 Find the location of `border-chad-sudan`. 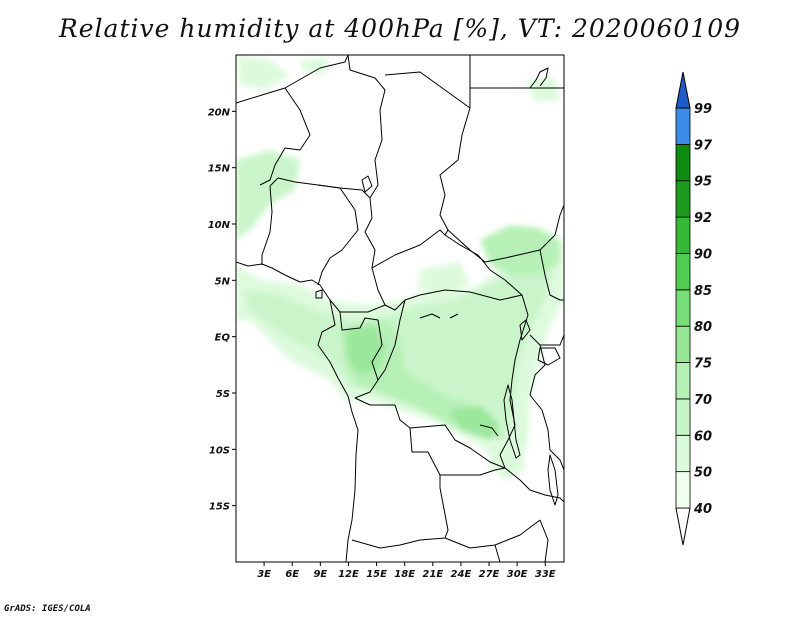

border-chad-sudan is located at coordinates (455, 171).